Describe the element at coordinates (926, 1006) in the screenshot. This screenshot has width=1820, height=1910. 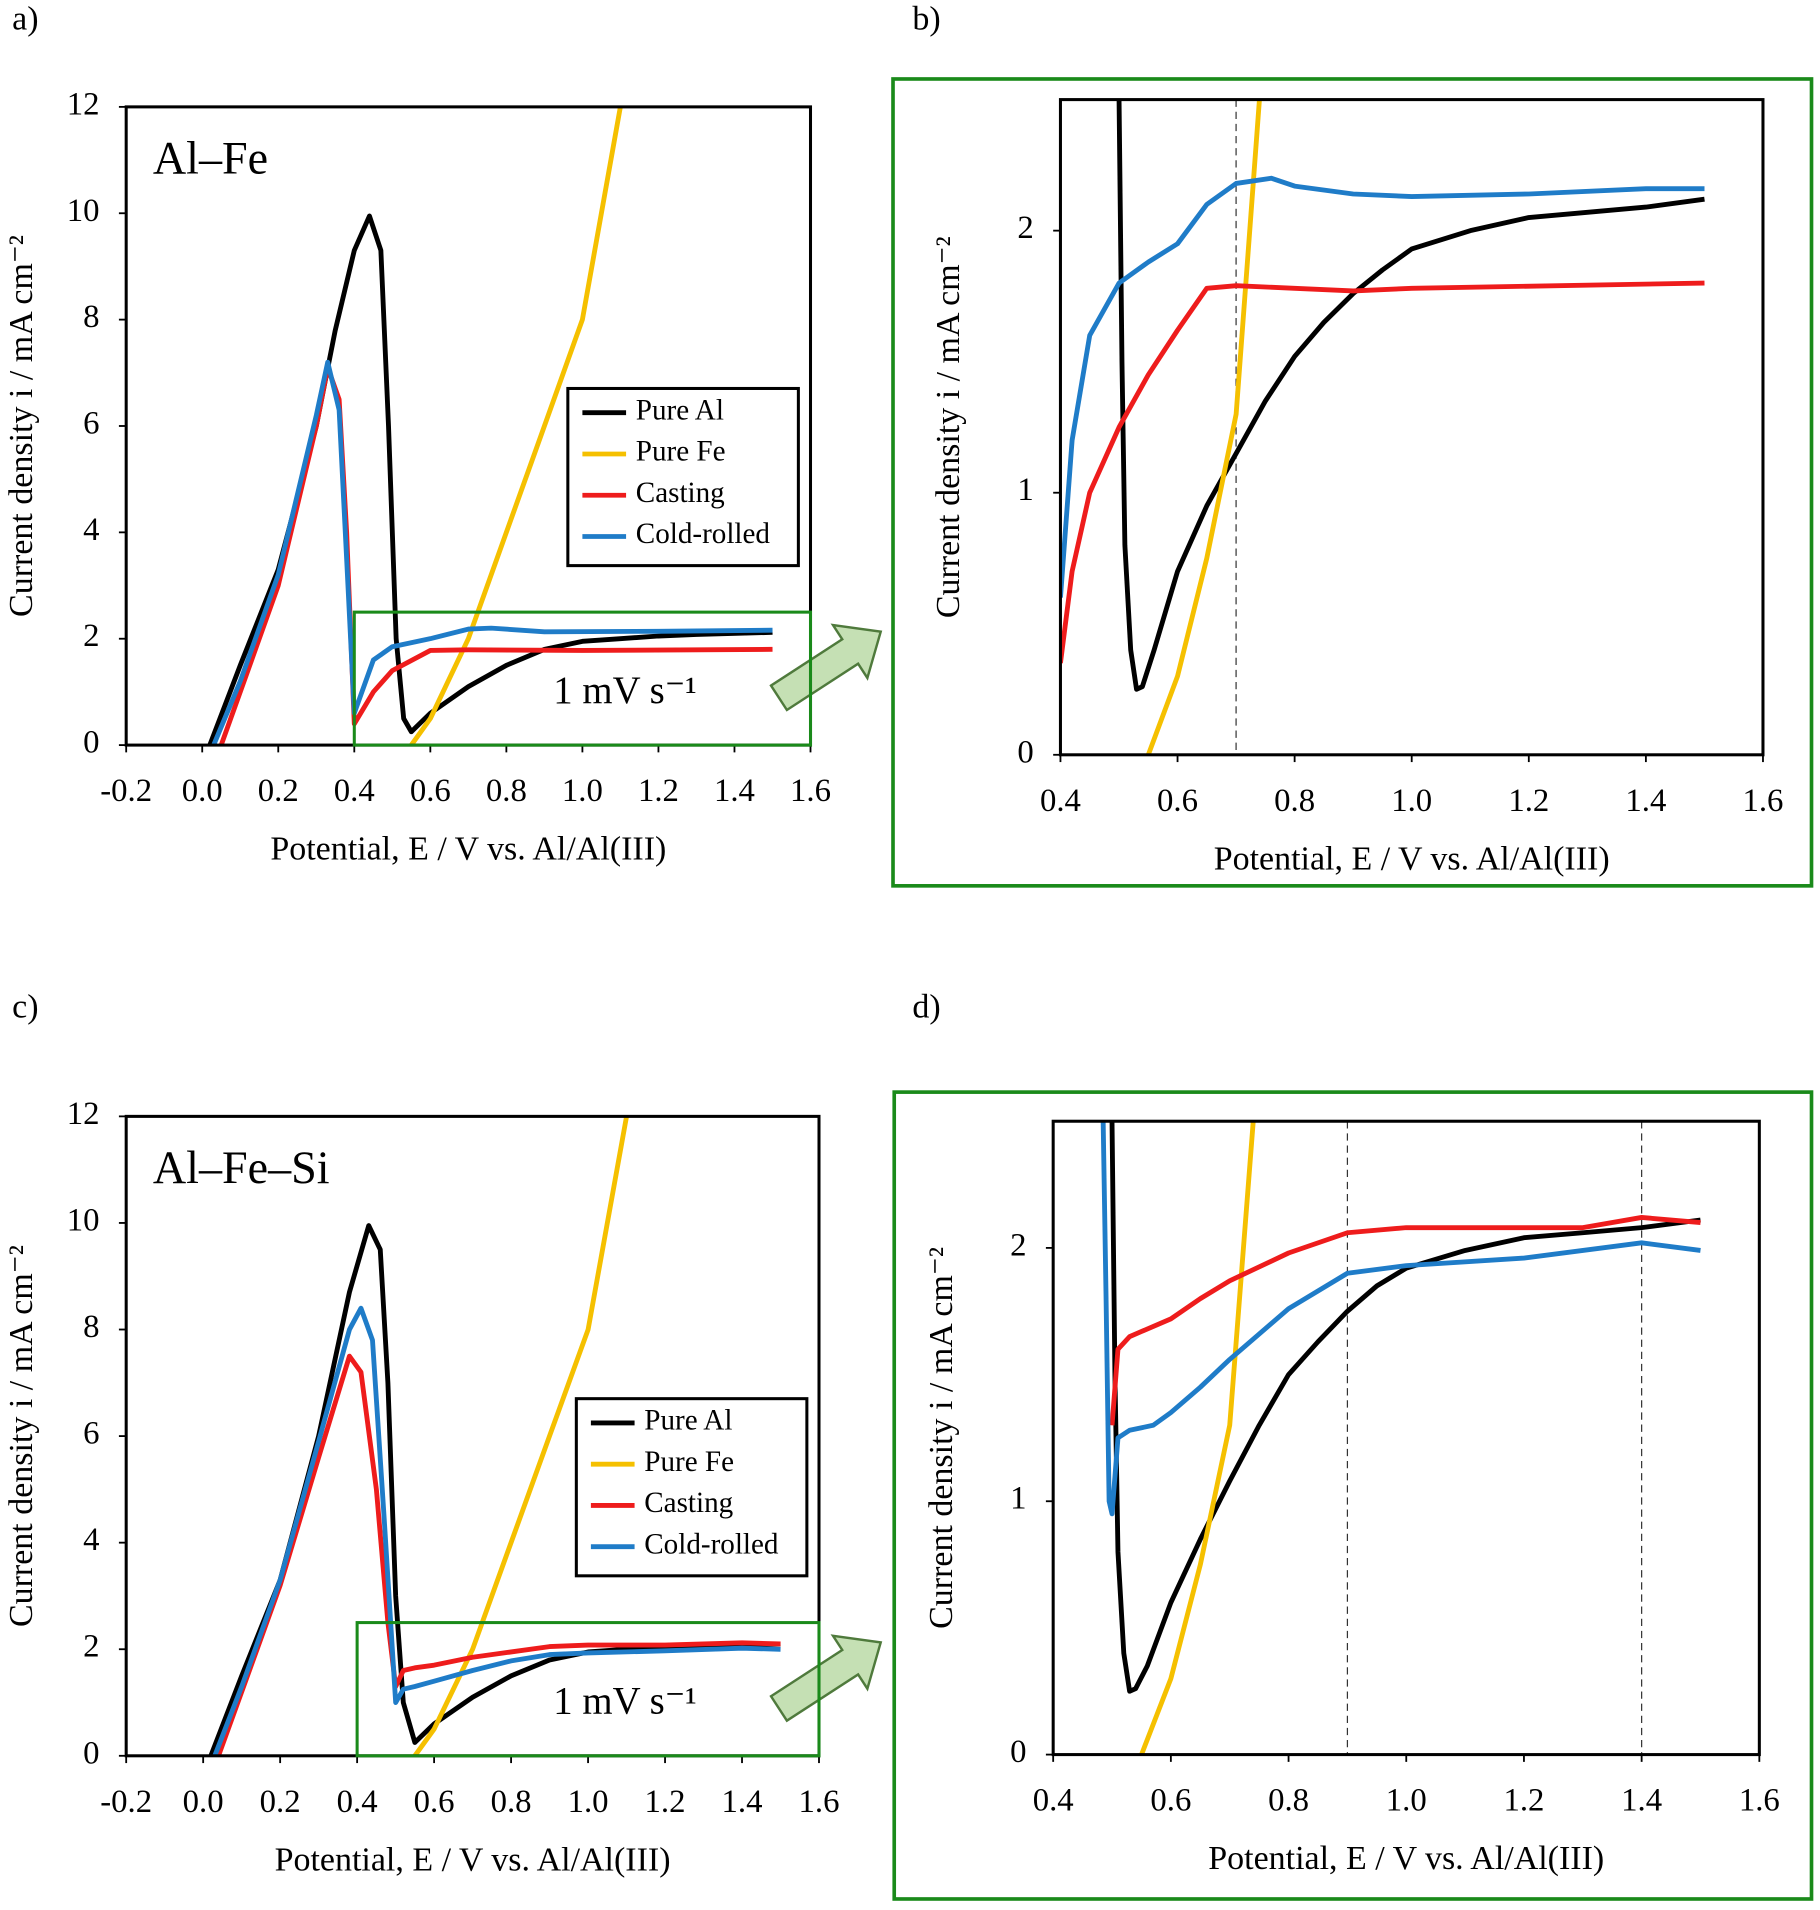
I see `panel-label: d)` at that location.